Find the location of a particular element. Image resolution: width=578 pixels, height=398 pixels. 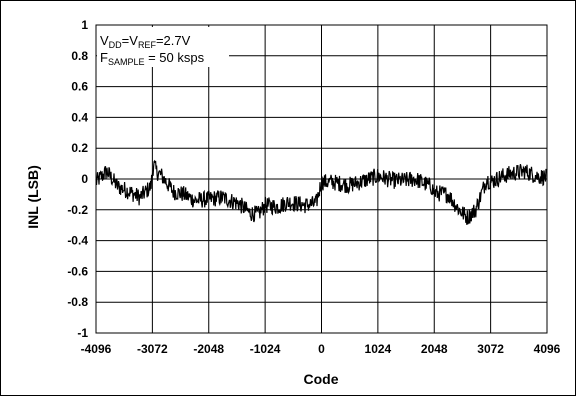

ann-f: F is located at coordinates (104, 57).